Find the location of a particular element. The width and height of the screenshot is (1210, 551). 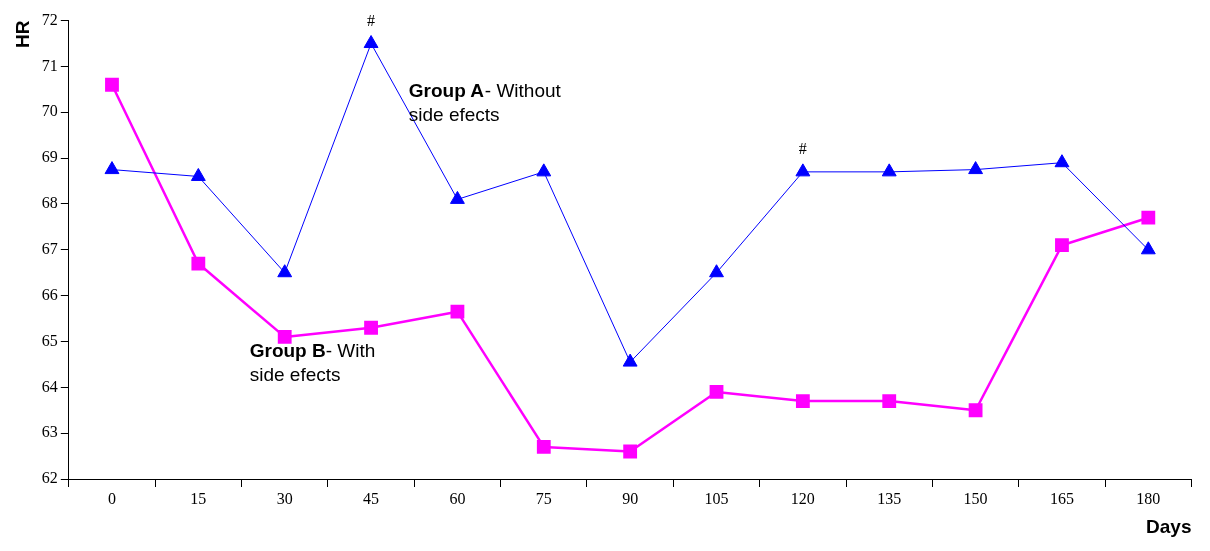

x-tick-label: 75 is located at coordinates (543, 498).